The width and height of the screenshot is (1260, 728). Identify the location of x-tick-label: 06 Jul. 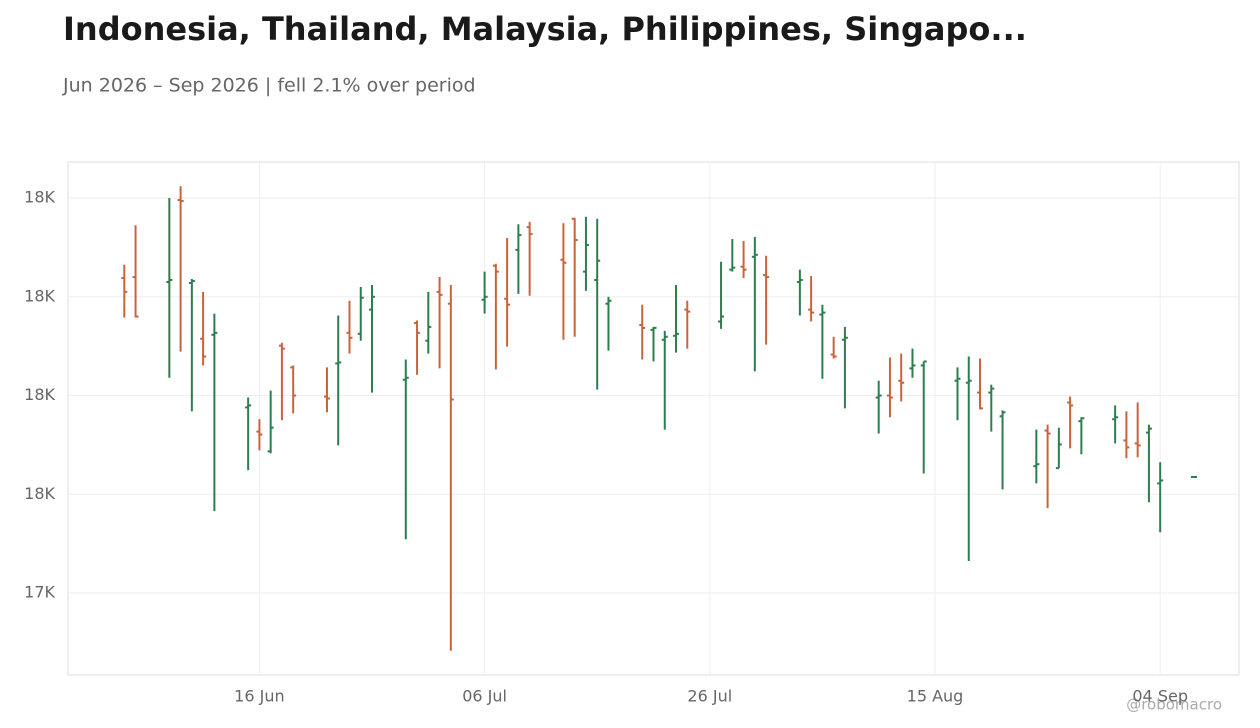
(484, 696).